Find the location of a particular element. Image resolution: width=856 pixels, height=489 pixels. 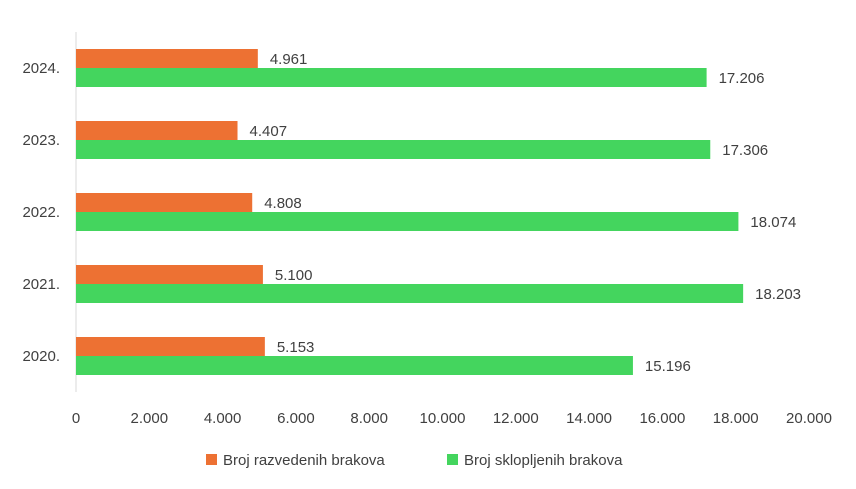

category-label: 2020. is located at coordinates (41, 356).